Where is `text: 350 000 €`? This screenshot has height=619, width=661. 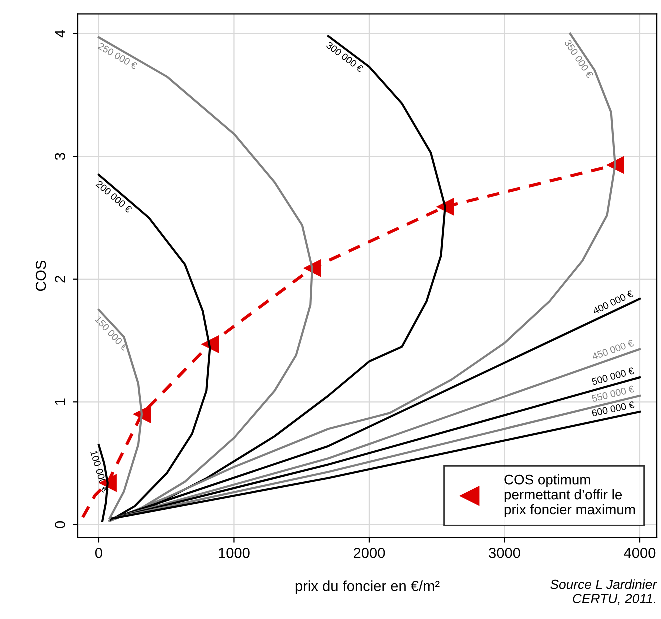
text: 350 000 € is located at coordinates (579, 59).